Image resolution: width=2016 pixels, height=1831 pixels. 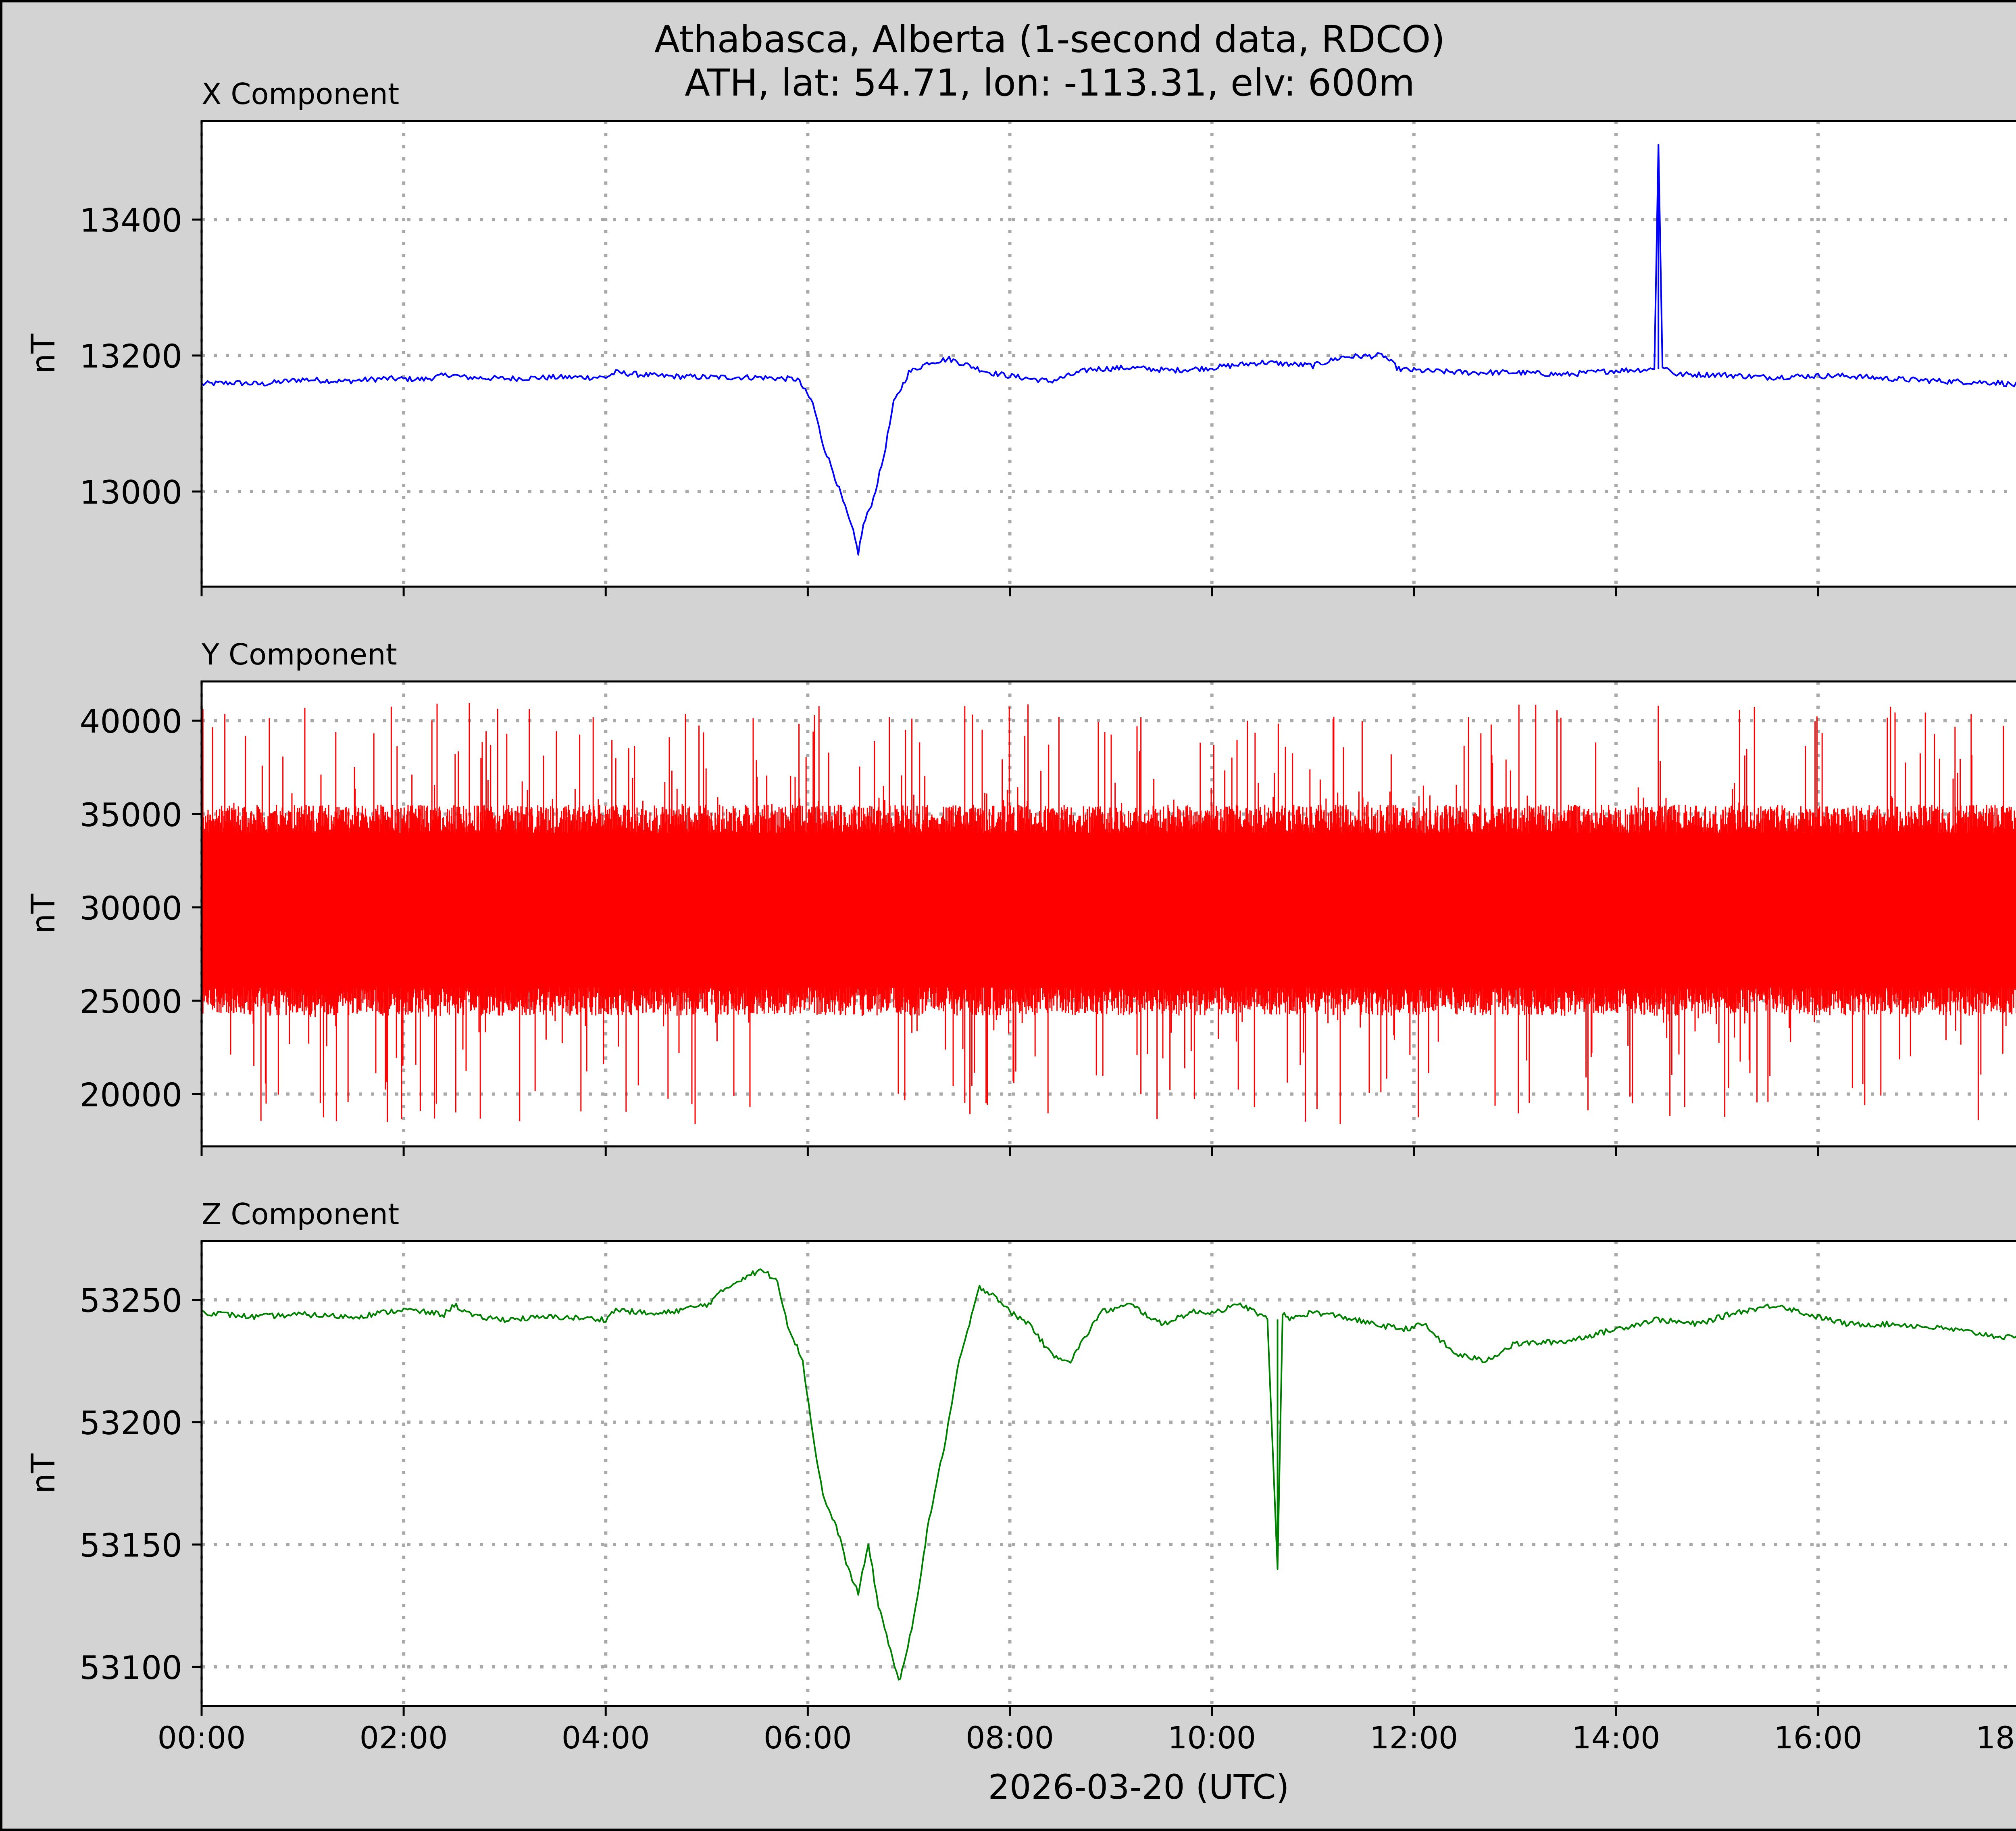 What do you see at coordinates (131, 1423) in the screenshot?
I see `y-tick-label: 53200` at bounding box center [131, 1423].